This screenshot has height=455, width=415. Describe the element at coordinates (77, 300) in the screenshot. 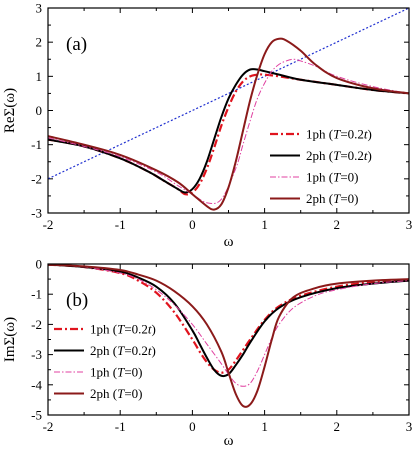

I see `panel-label: (b)` at that location.